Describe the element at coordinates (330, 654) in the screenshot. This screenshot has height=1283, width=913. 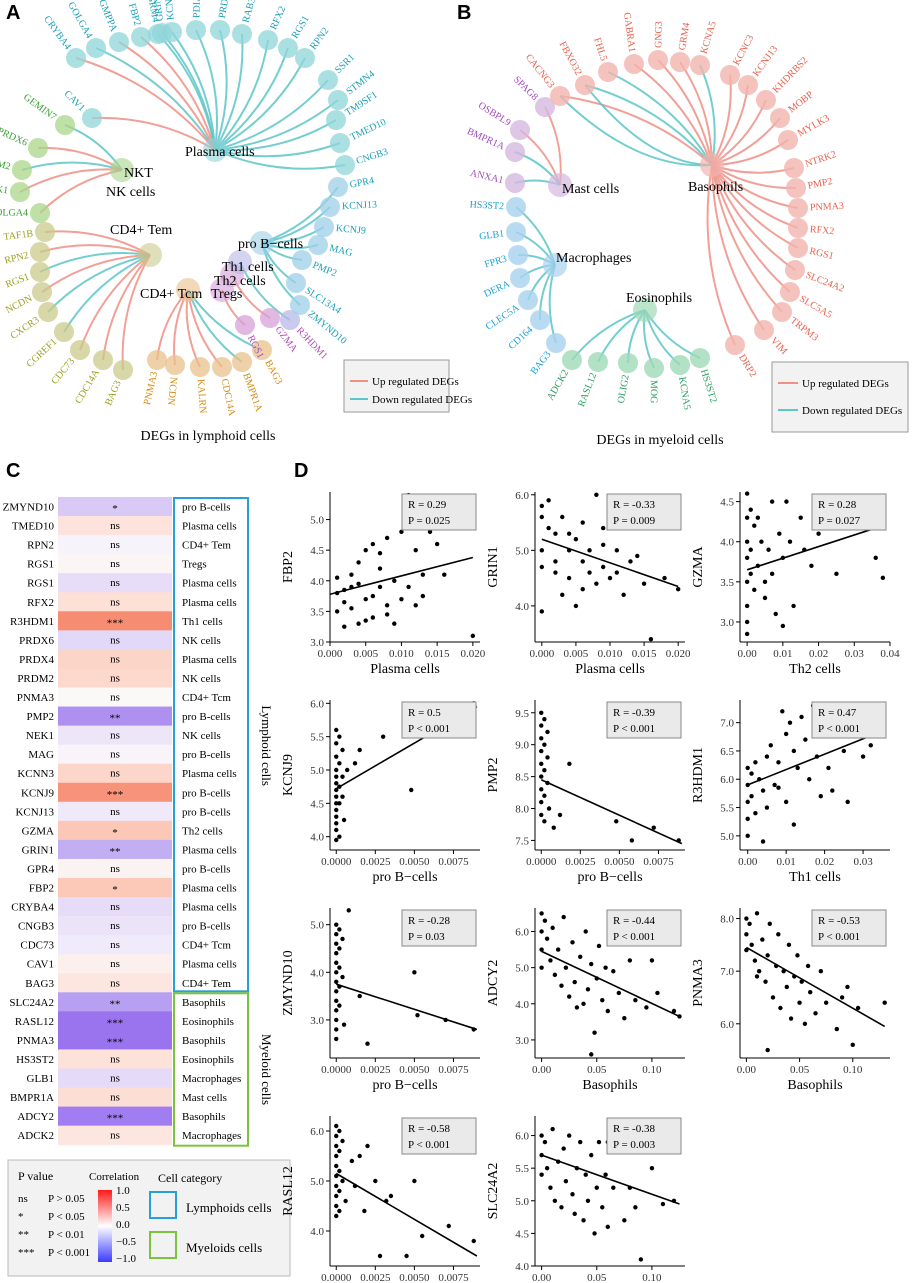
I see `x-tick-label: 0.000` at that location.